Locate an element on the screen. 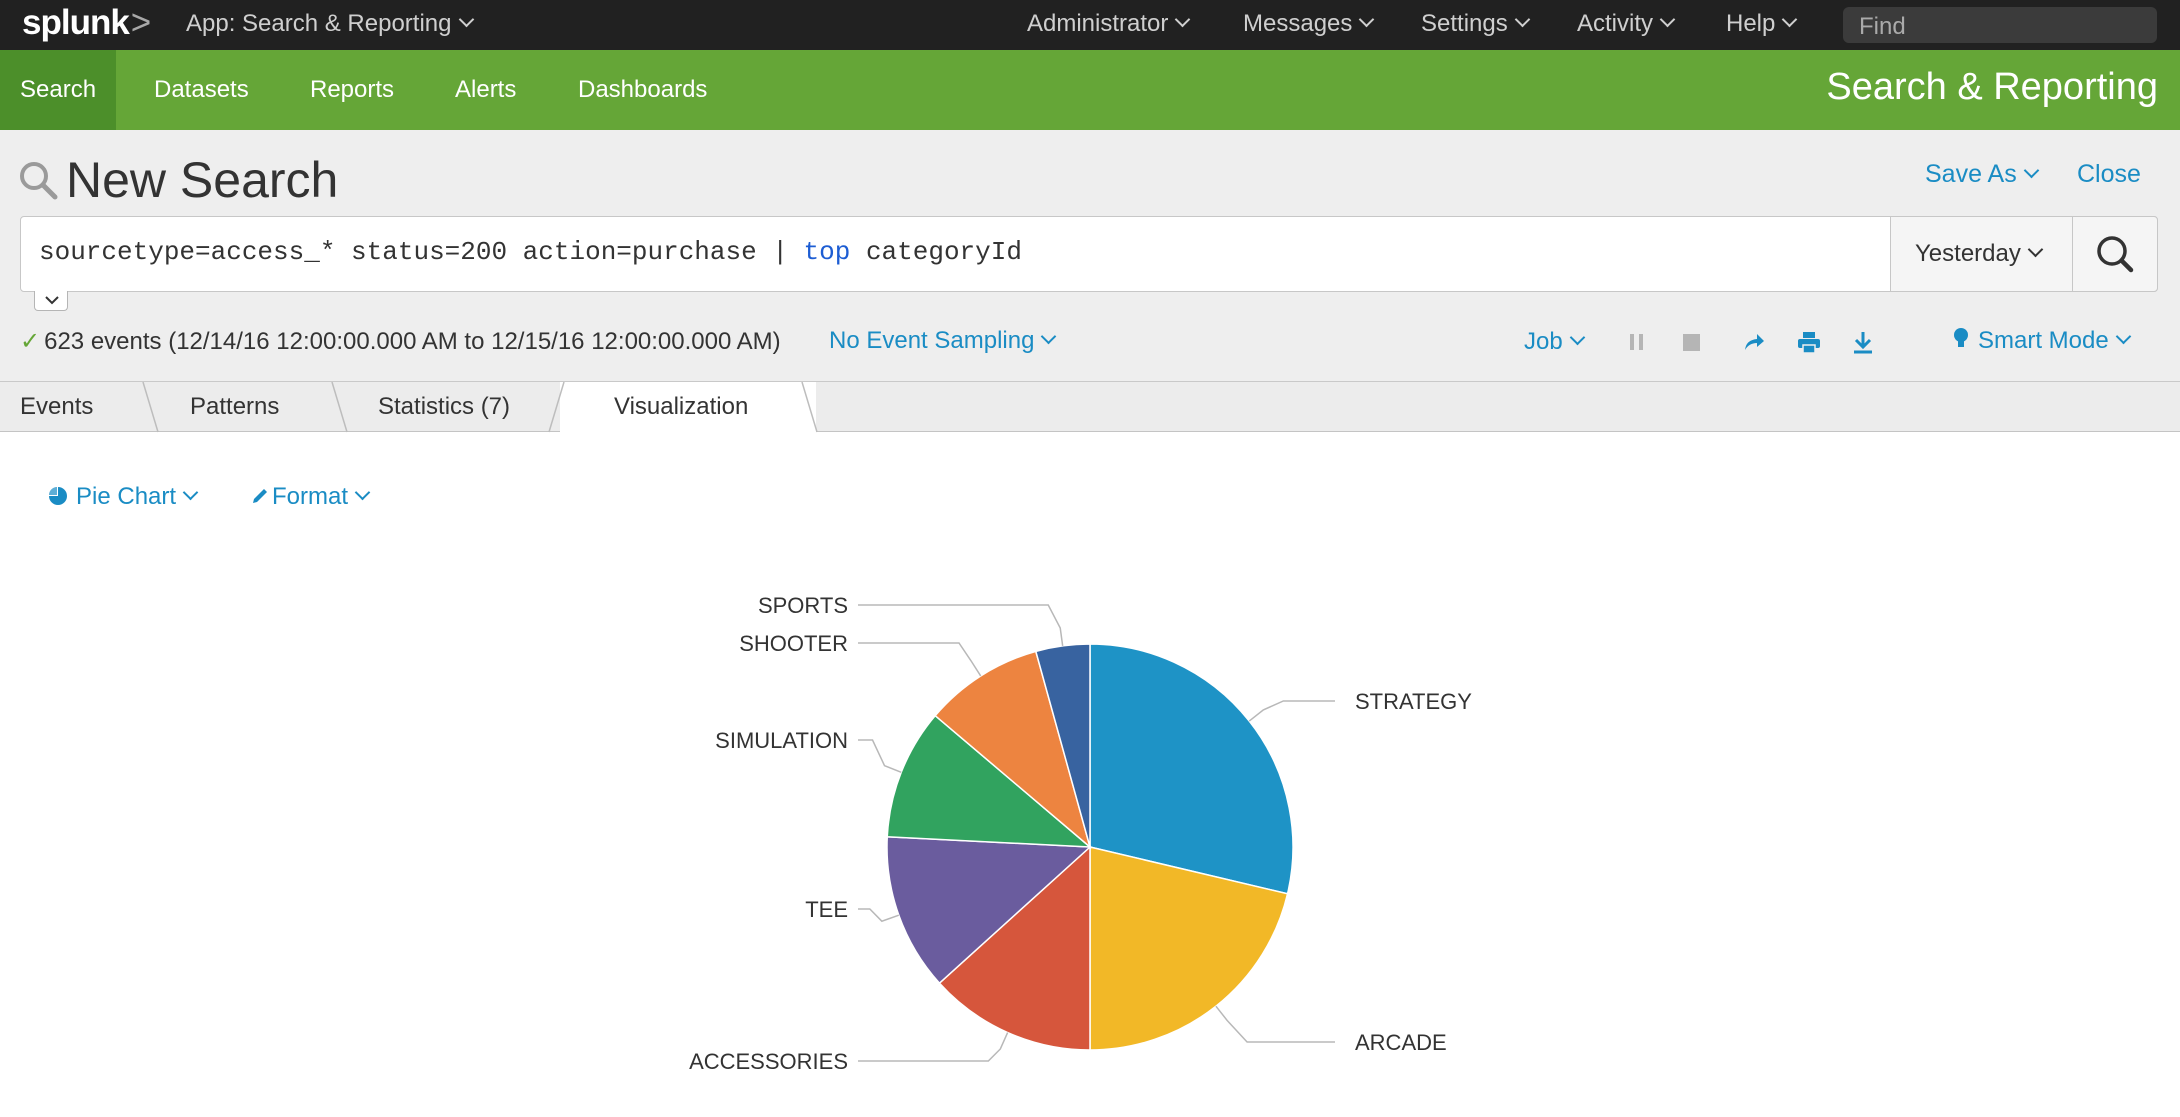  time-range-picker: Yesterday is located at coordinates (1981, 254).